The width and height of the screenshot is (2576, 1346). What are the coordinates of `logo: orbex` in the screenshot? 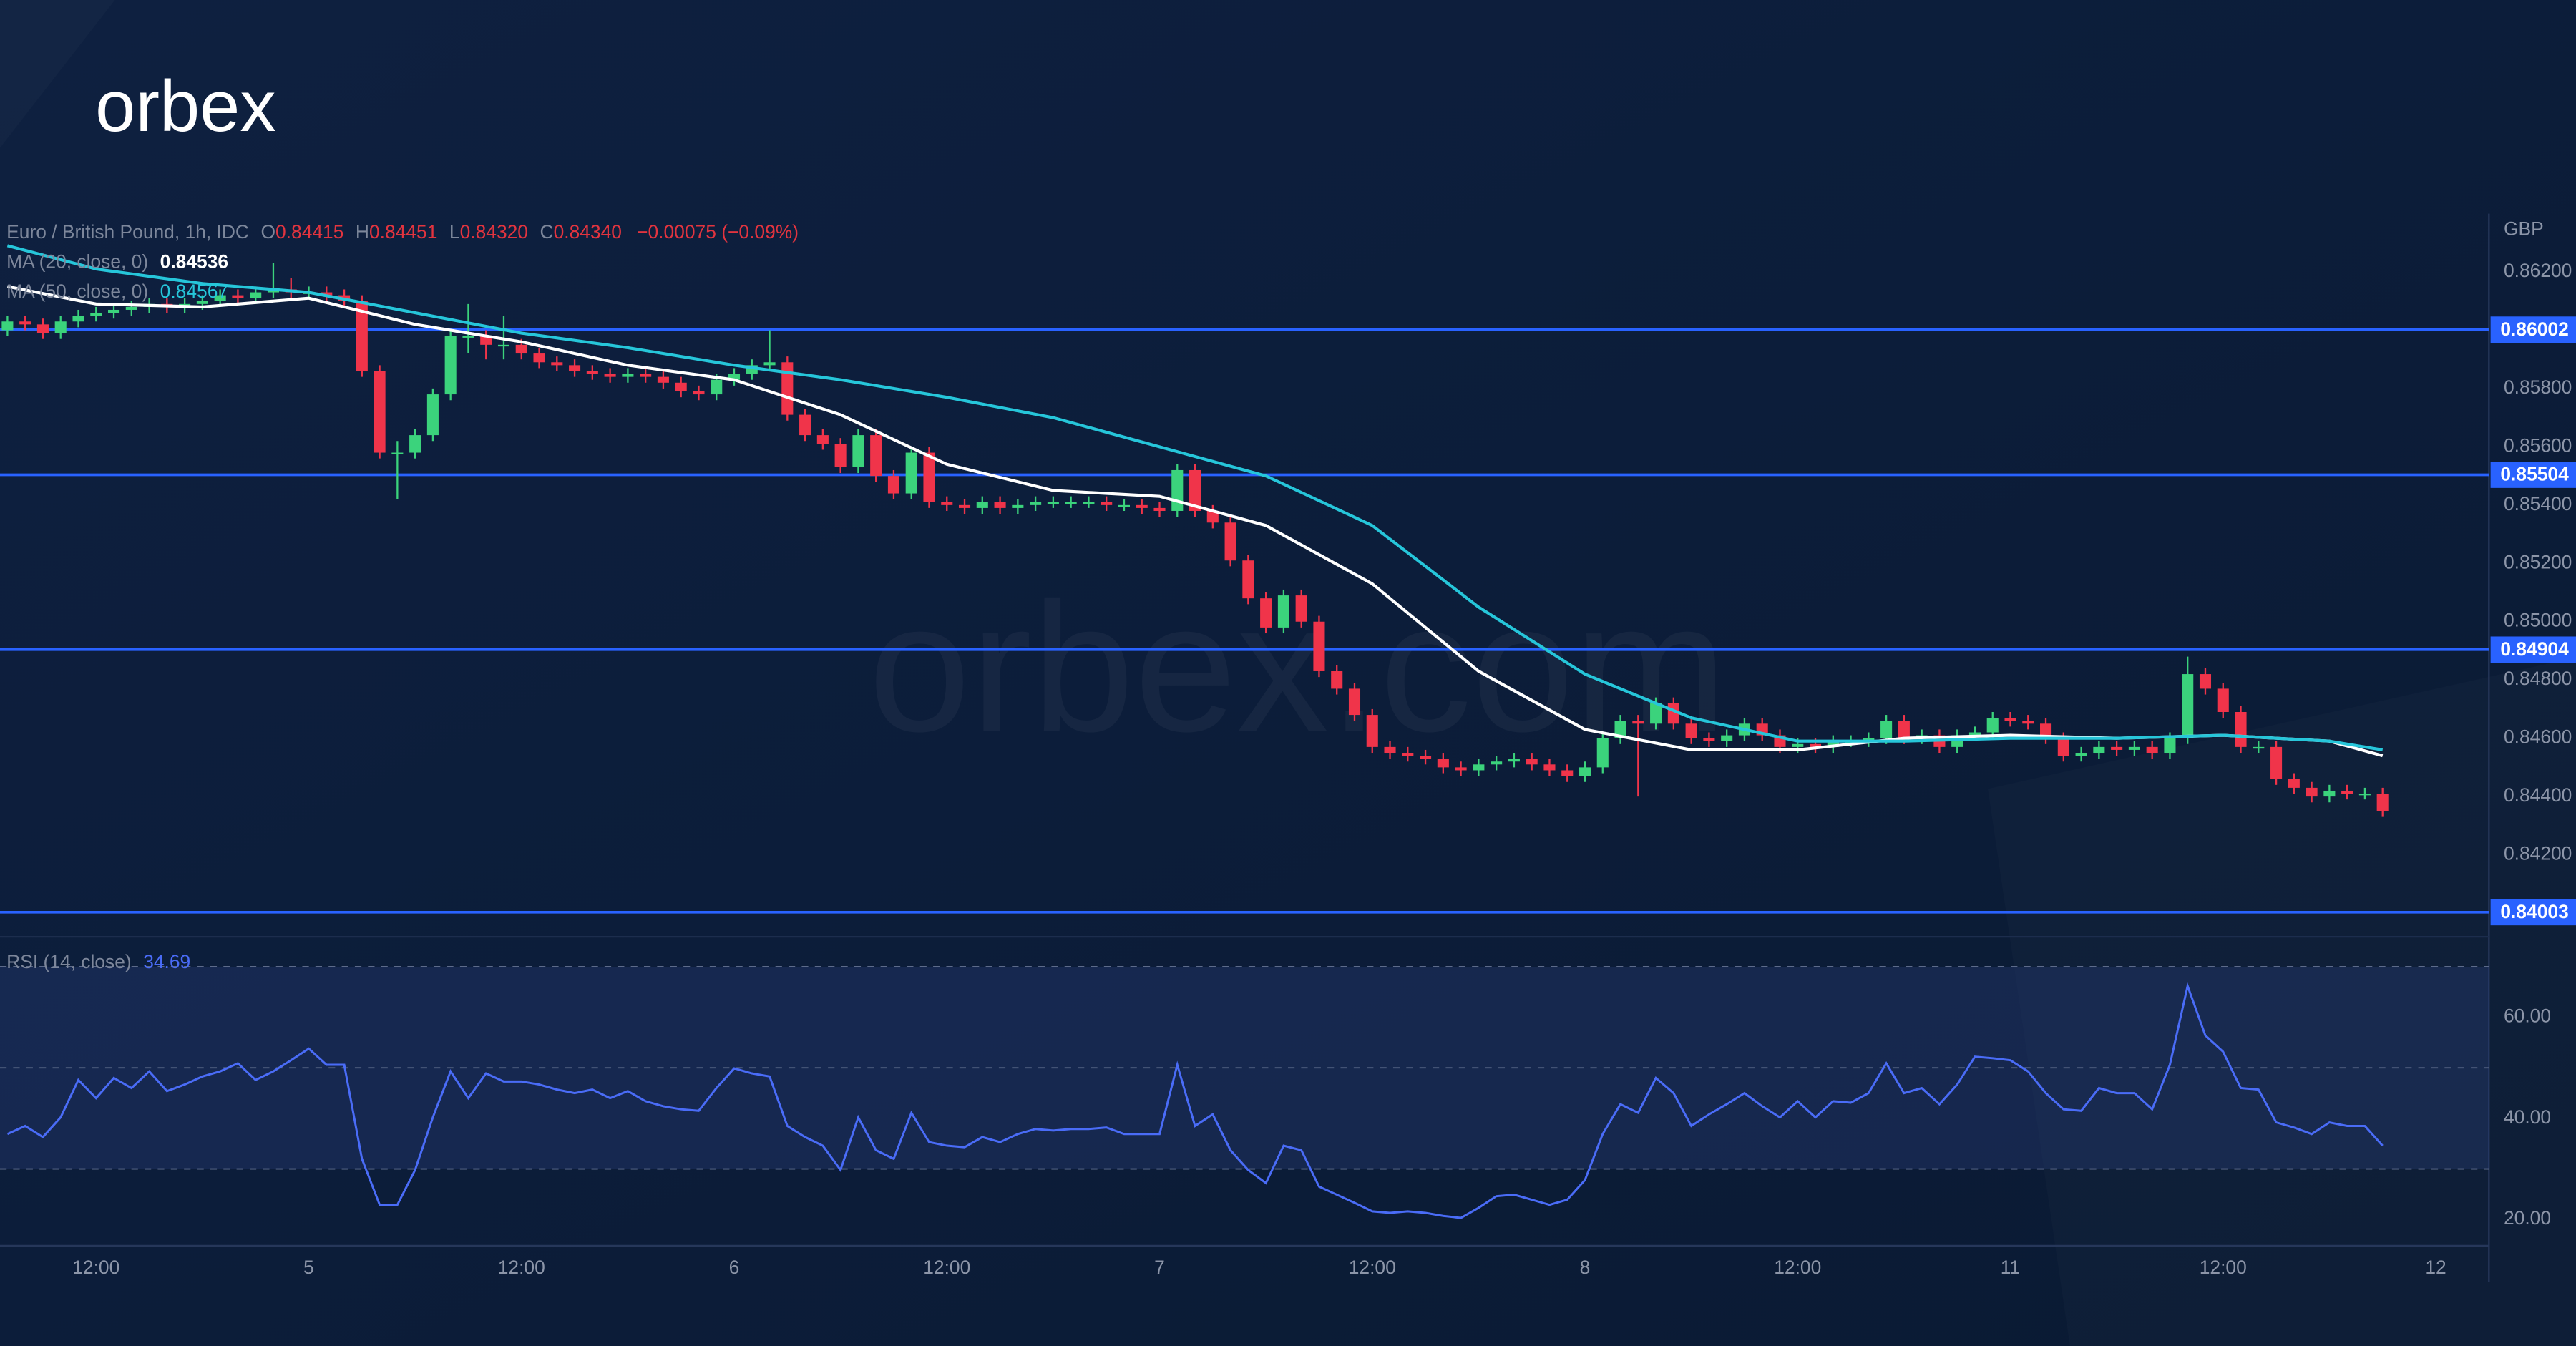 It's located at (185, 107).